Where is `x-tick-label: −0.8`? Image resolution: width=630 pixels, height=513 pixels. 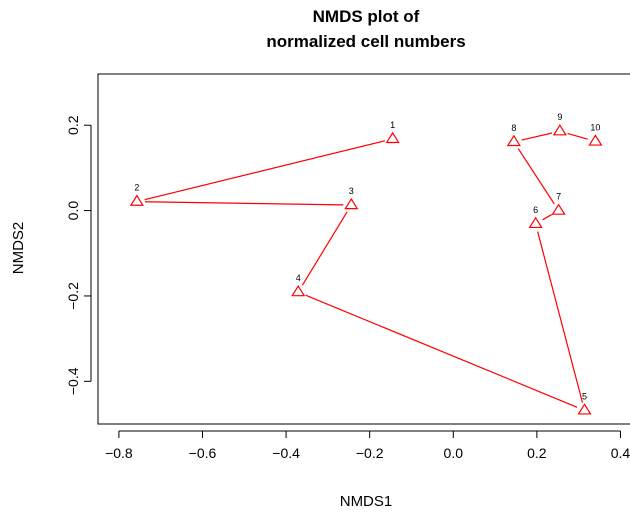 x-tick-label: −0.8 is located at coordinates (119, 453).